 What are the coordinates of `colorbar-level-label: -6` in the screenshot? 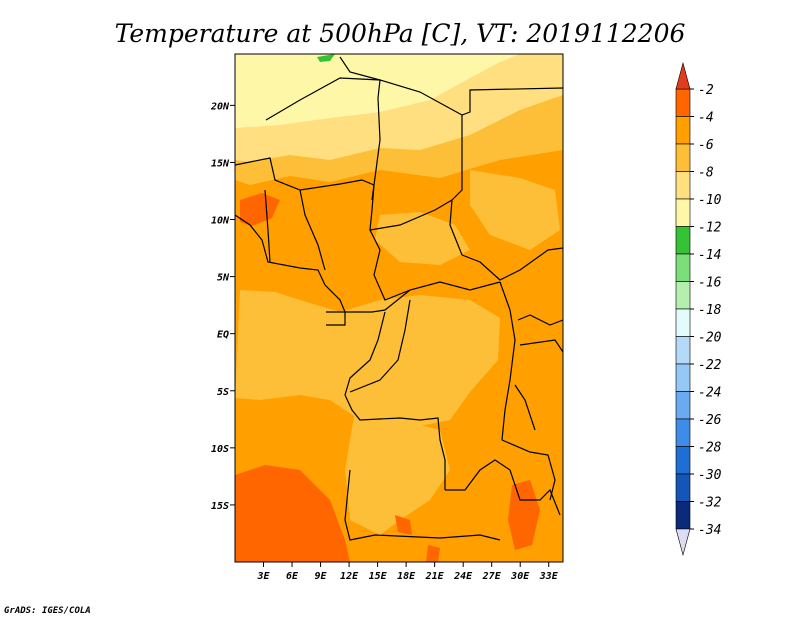 It's located at (706, 145).